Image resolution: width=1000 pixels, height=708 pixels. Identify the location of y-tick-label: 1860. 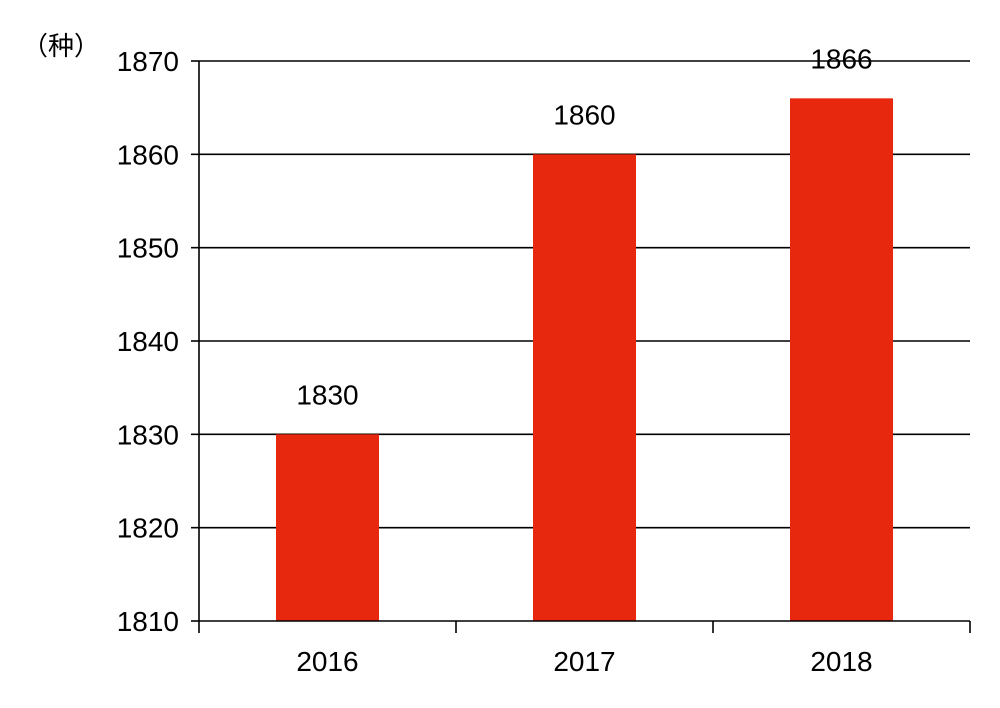
(148, 154).